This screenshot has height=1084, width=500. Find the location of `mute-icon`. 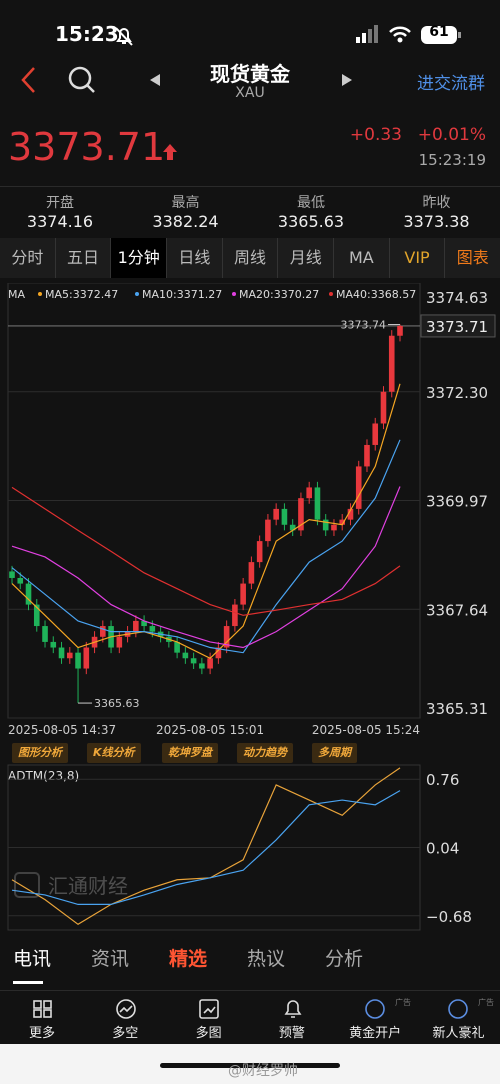

mute-icon is located at coordinates (124, 36).